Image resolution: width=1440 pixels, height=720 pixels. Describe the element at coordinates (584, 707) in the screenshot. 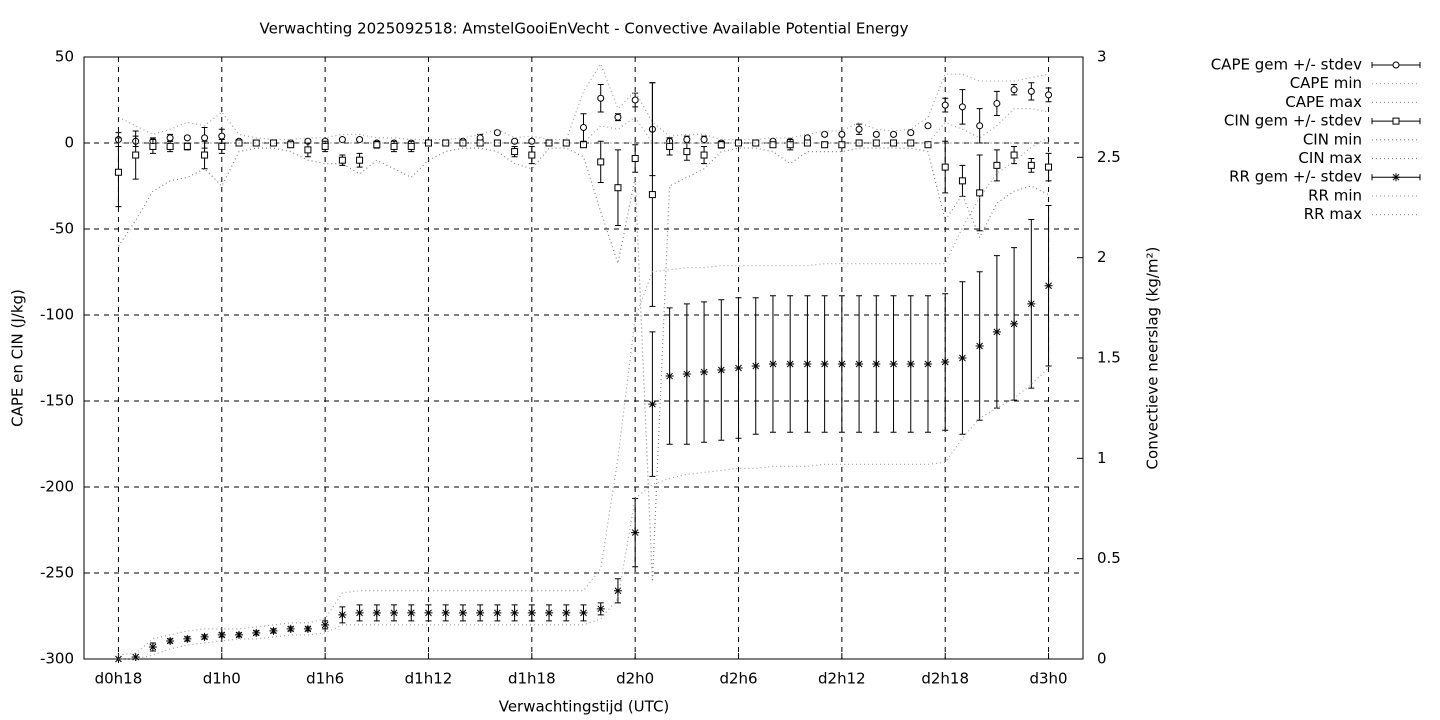

I see `x-axis-label: Verwachtingstijd (UTC)` at that location.